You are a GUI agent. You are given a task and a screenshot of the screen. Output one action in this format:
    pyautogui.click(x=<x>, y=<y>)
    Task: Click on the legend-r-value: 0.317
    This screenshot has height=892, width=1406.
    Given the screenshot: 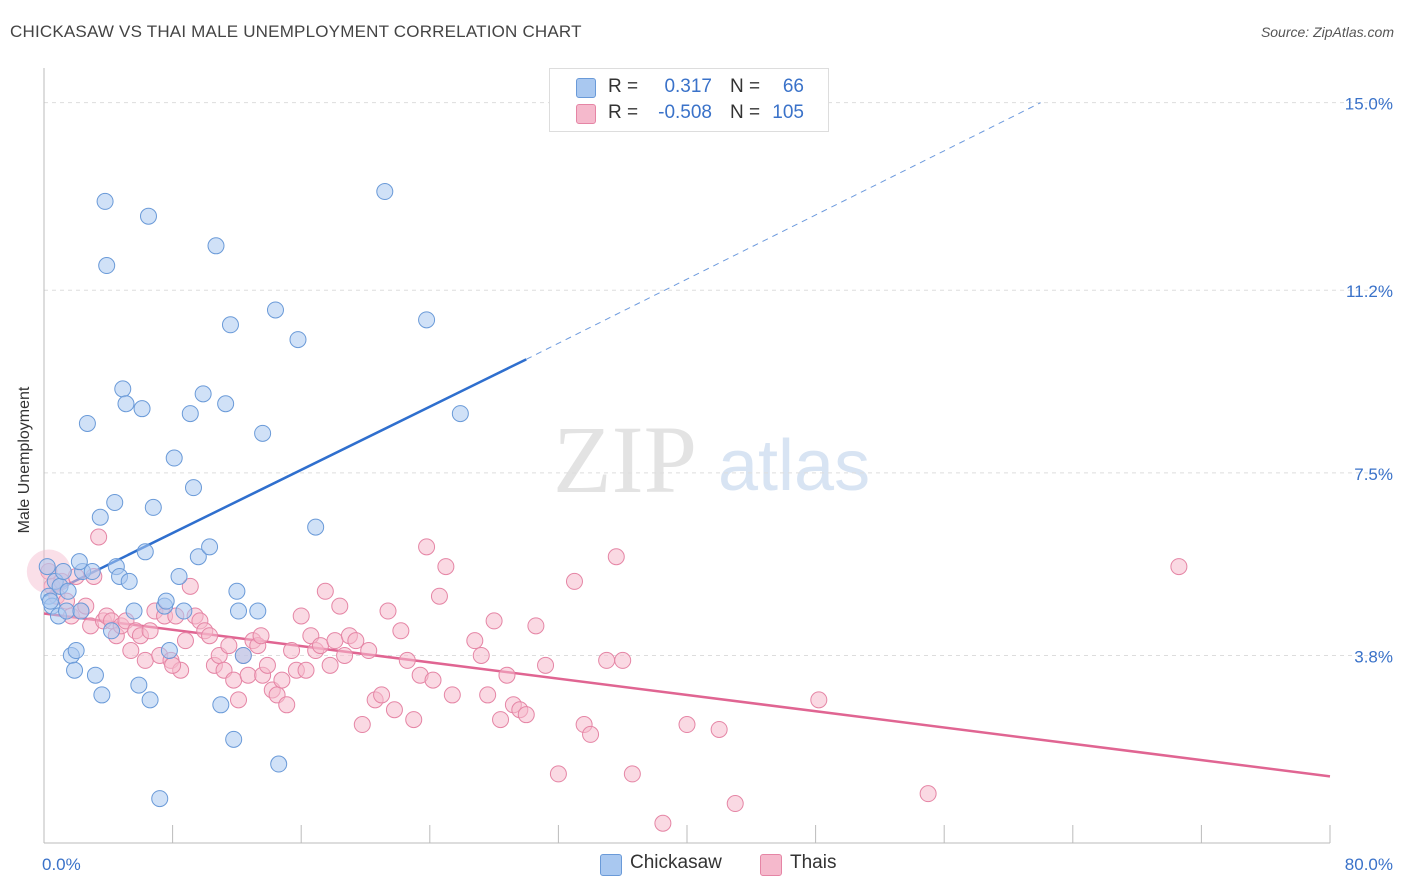 What is the action you would take?
    pyautogui.click(x=688, y=86)
    